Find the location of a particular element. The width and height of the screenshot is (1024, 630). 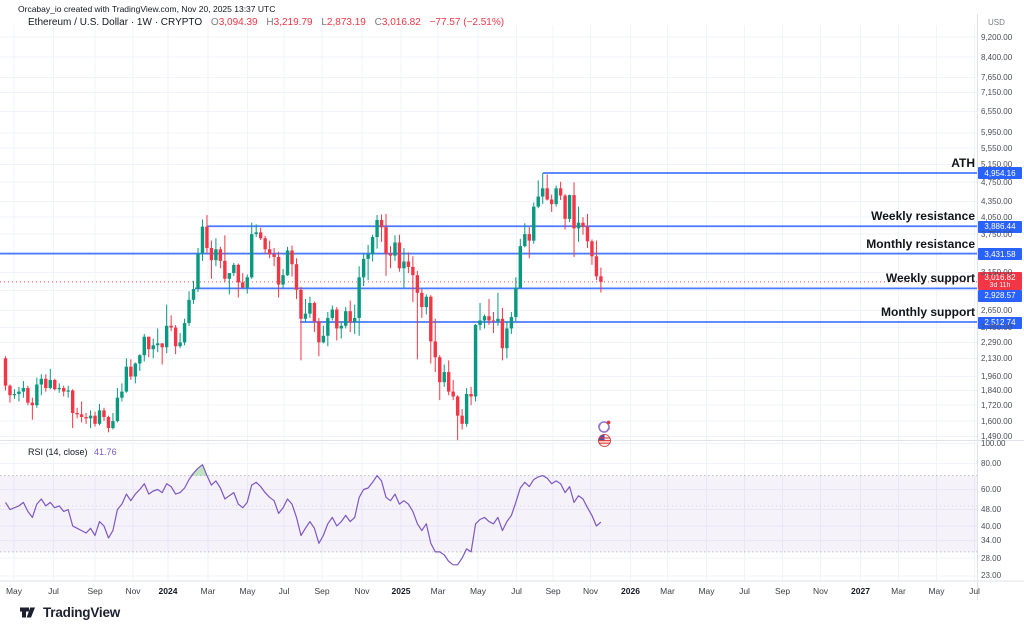

level-label-monthly-support: Monthly support is located at coordinates (928, 312).